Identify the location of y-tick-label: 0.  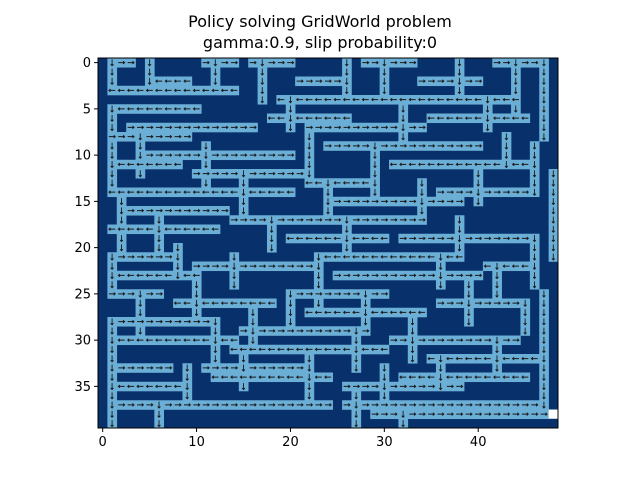
(87, 63).